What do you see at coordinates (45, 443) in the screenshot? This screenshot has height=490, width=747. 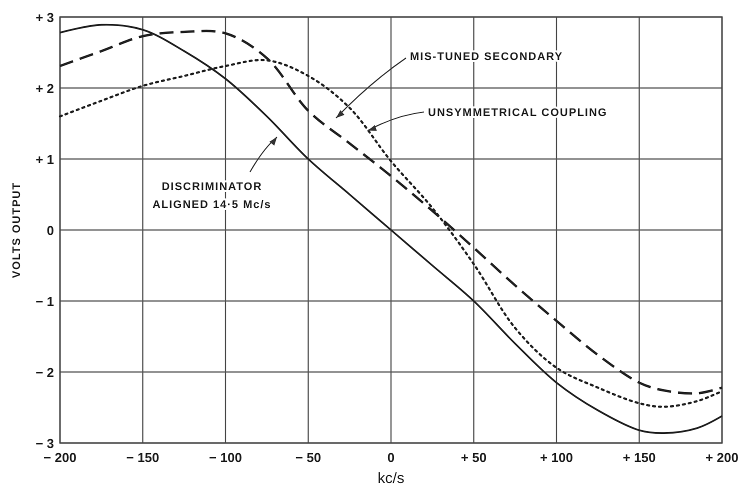 I see `y-tick-label: − 3` at bounding box center [45, 443].